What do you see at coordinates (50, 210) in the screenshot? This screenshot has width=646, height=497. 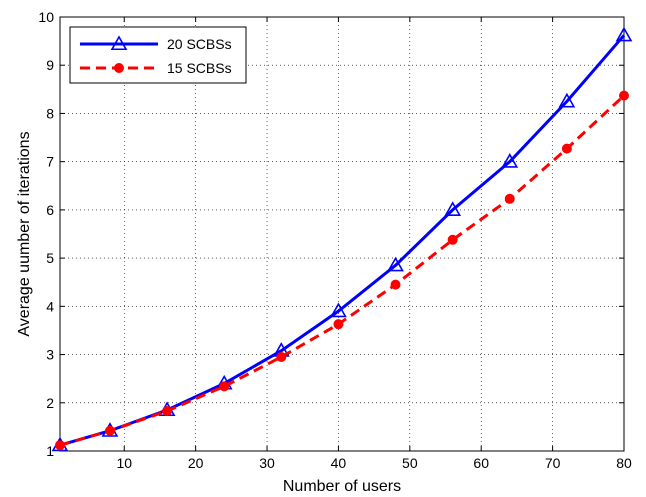 I see `y-tick-label: 6` at bounding box center [50, 210].